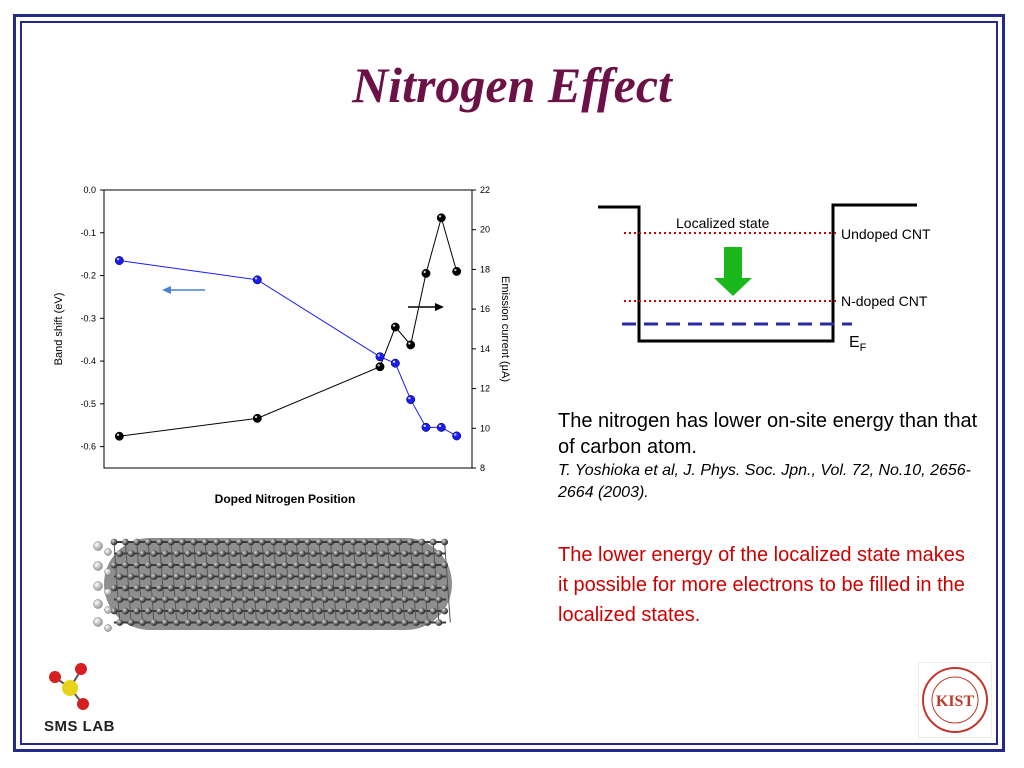  What do you see at coordinates (83, 704) in the screenshot?
I see `logo-atom-red` at bounding box center [83, 704].